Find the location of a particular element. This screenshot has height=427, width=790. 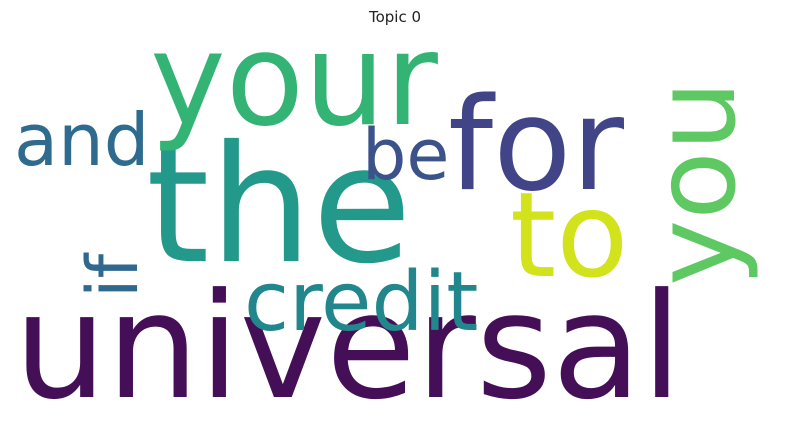

word-you: you is located at coordinates (696, 183).